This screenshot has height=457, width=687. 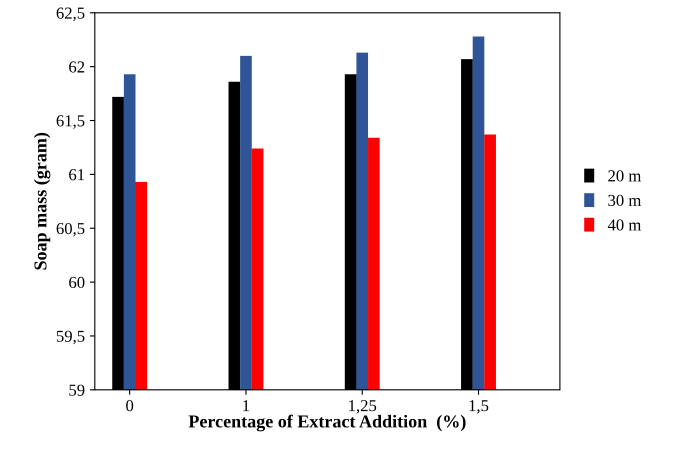 What do you see at coordinates (130, 406) in the screenshot?
I see `x-tick-label: 0` at bounding box center [130, 406].